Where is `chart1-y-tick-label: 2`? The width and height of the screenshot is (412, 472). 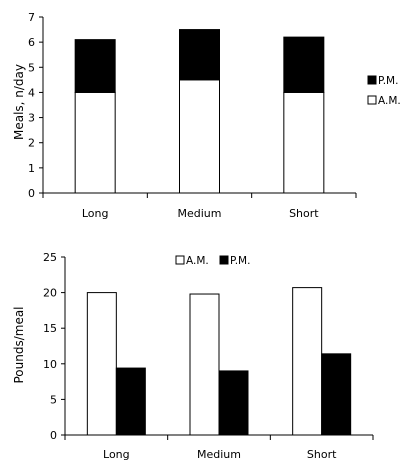 chart1-y-tick-label: 2 is located at coordinates (31, 143).